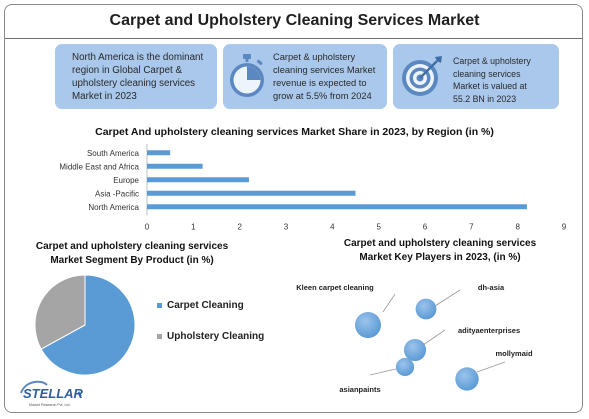 This screenshot has width=589, height=419. I want to click on players-title-line: Market Key Players in 2023, (in %), so click(440, 257).